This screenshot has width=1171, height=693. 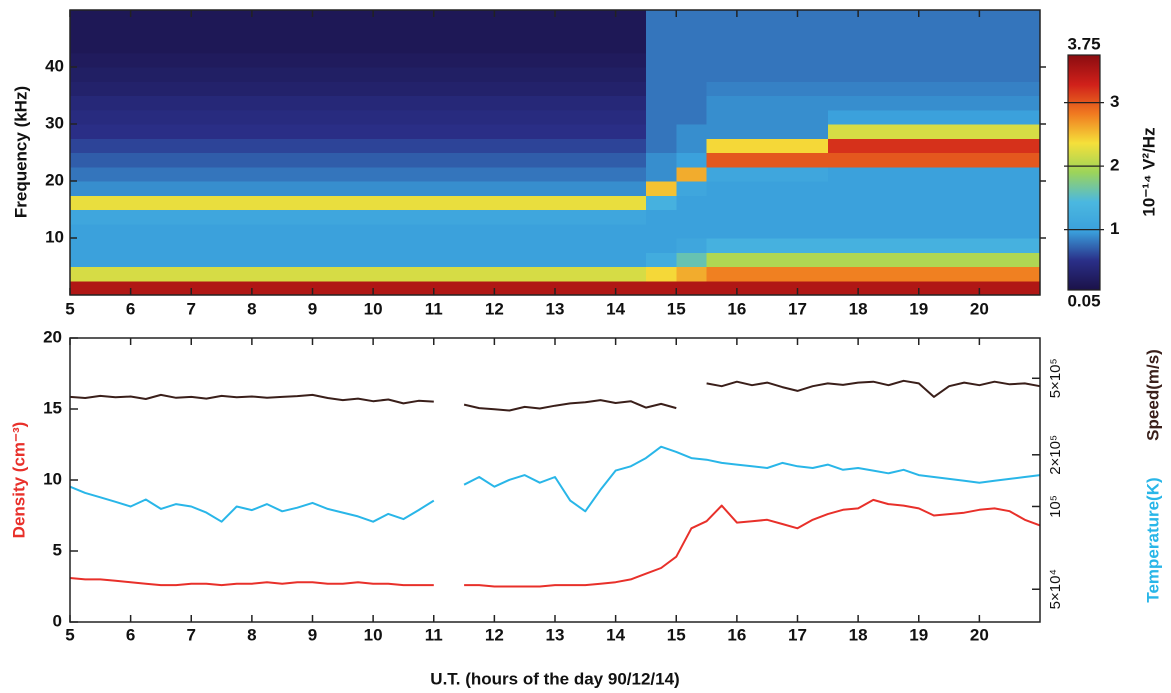 I want to click on x-tick-label: 12, so click(x=494, y=634).